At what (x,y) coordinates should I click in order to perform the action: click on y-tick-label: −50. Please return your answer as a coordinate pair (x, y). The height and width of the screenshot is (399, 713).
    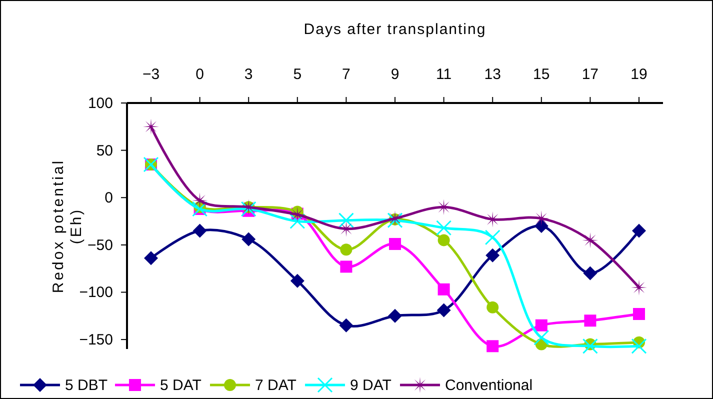
    Looking at the image, I should click on (100, 245).